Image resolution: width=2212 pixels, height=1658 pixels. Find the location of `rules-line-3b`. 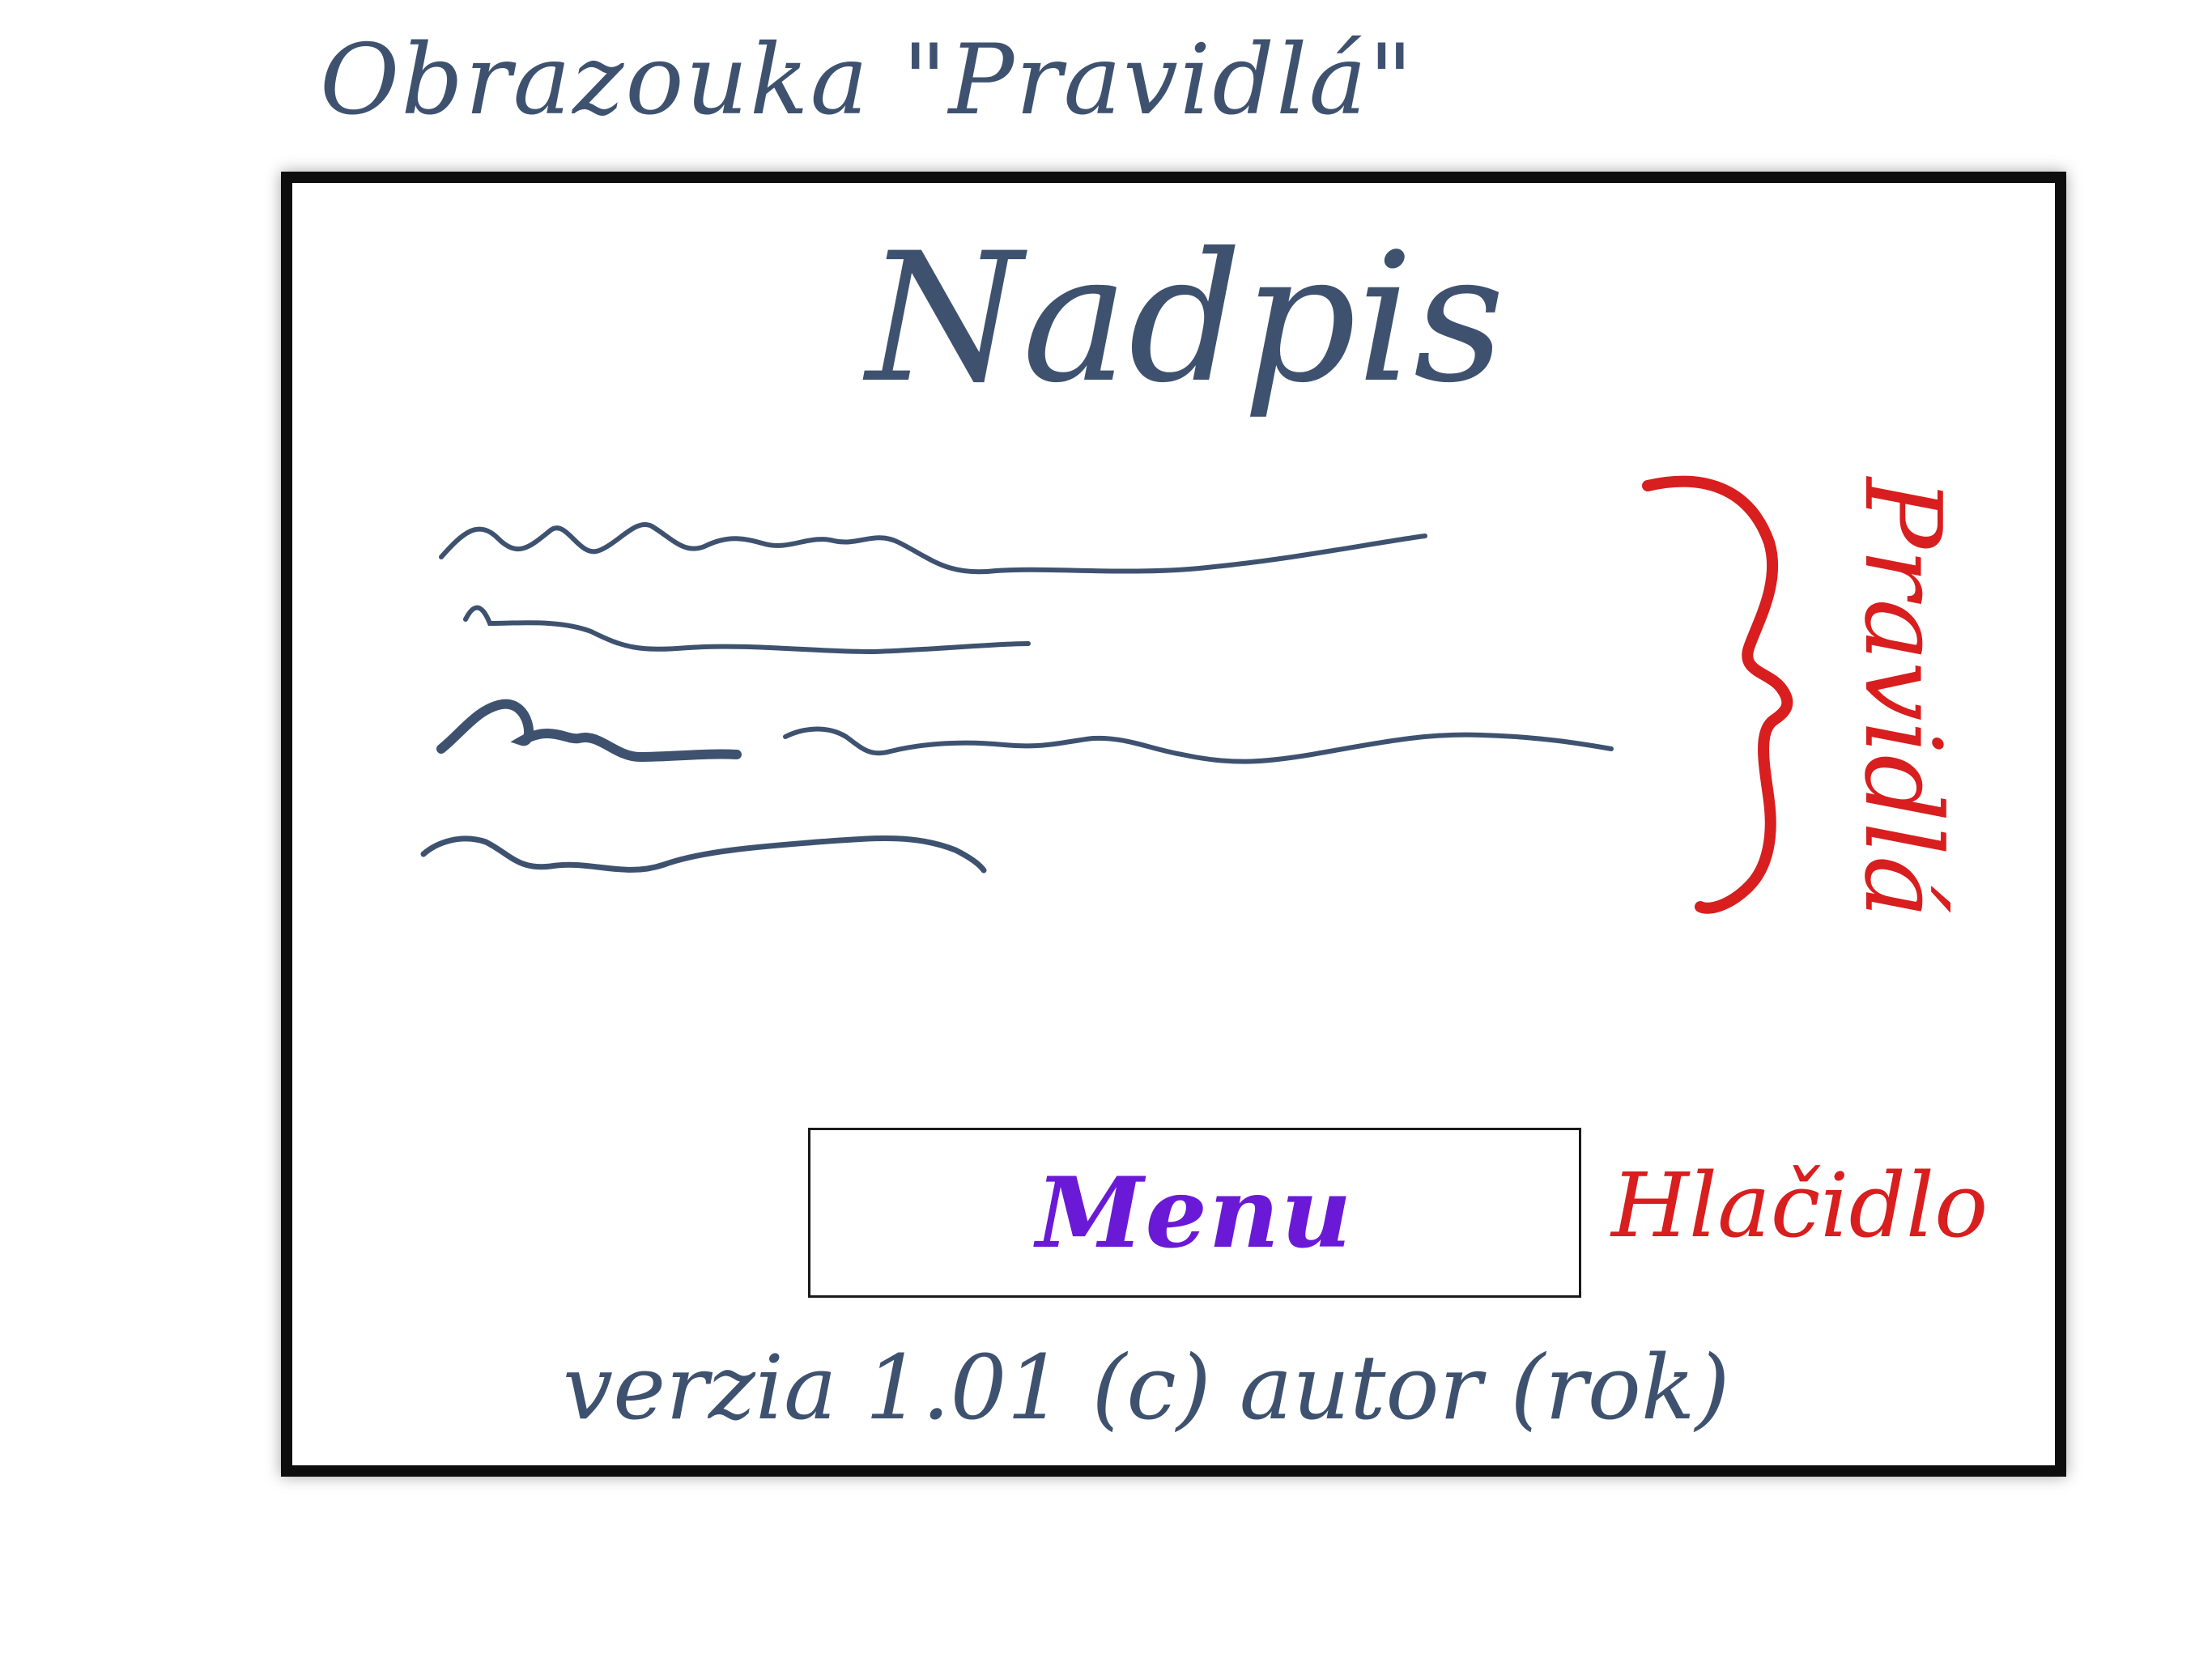

rules-line-3b is located at coordinates (1198, 745).